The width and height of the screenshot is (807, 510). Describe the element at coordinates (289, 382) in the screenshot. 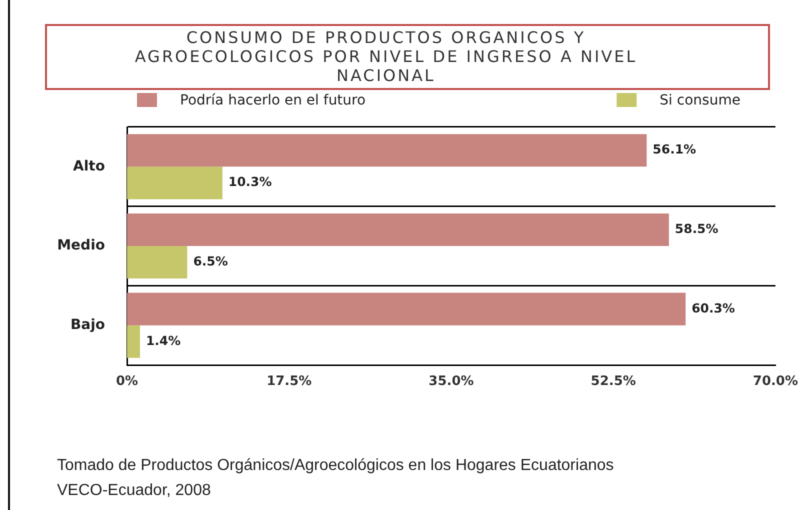

I see `x-tick-label: 17.5%` at that location.